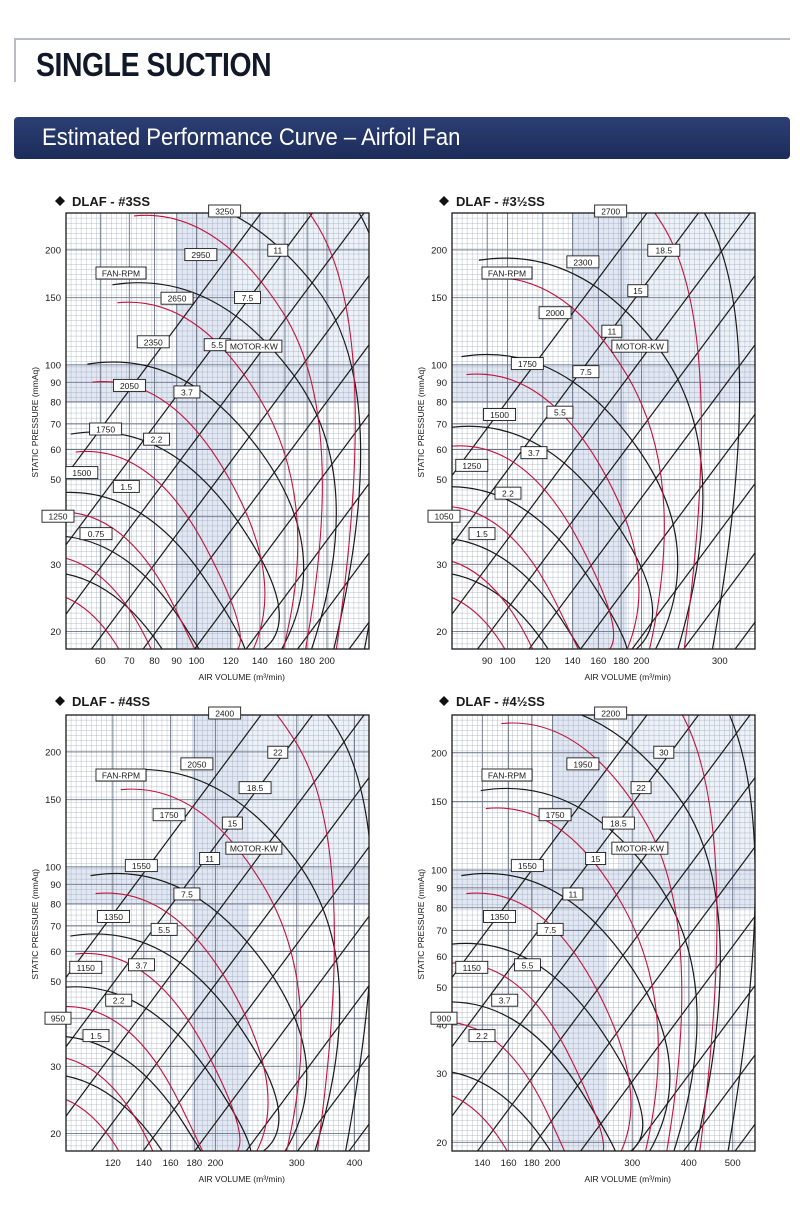 The width and height of the screenshot is (800, 1225). I want to click on x-axis-label: AIR VOLUME (m³/min), so click(242, 677).